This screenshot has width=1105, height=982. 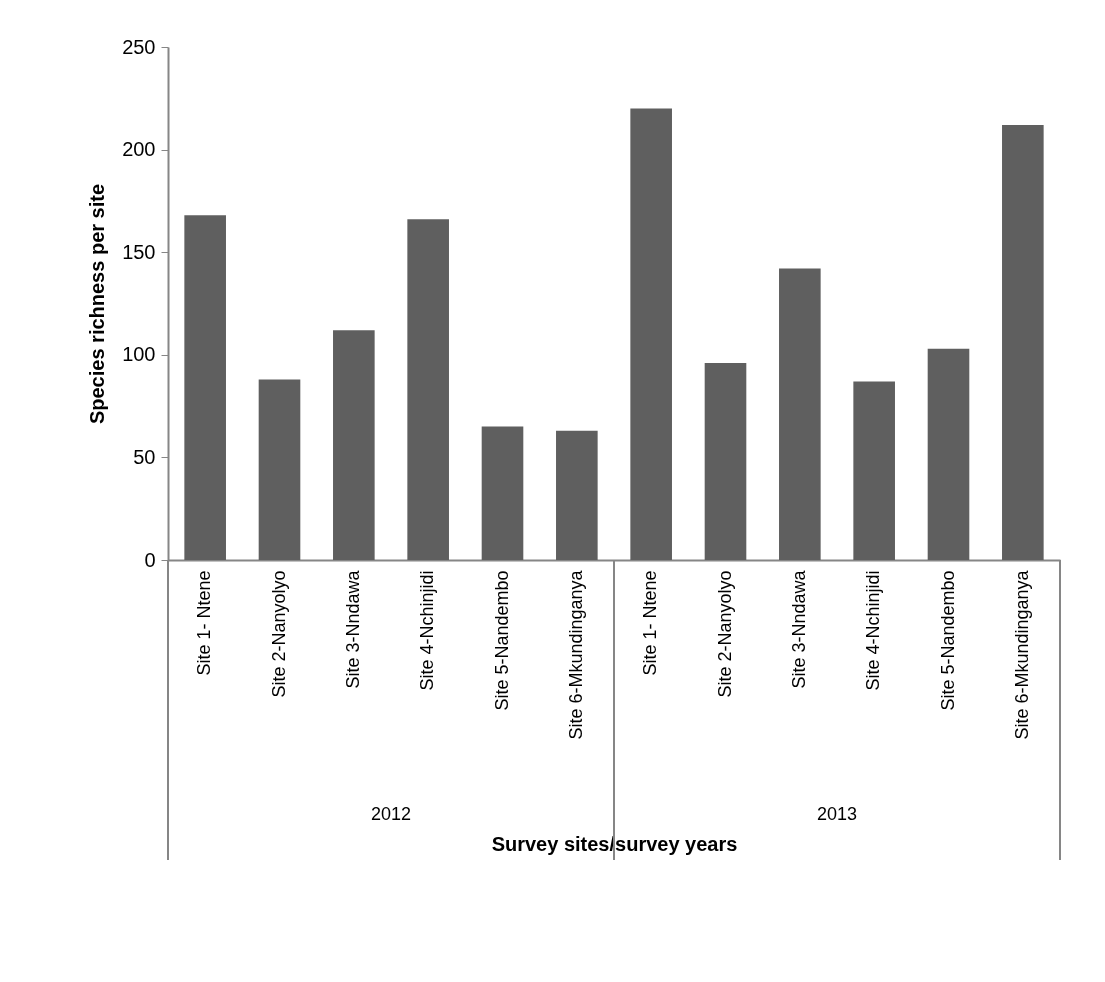 I want to click on y-tick-label: 50, so click(x=144, y=456).